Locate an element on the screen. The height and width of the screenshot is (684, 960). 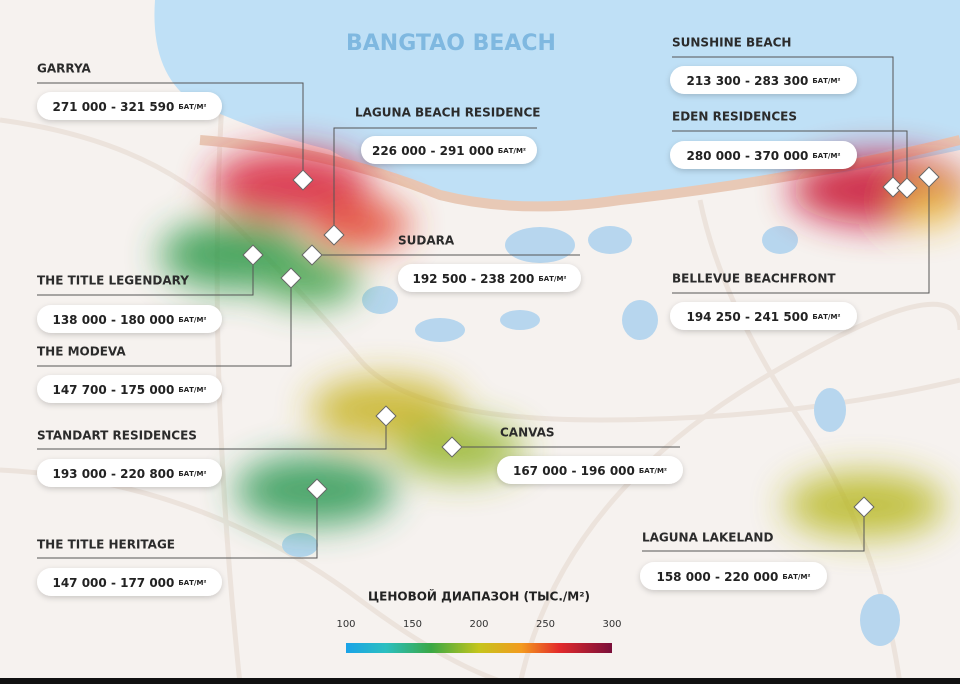
project-name: THE TITLE LEGENDARY is located at coordinates (113, 281).